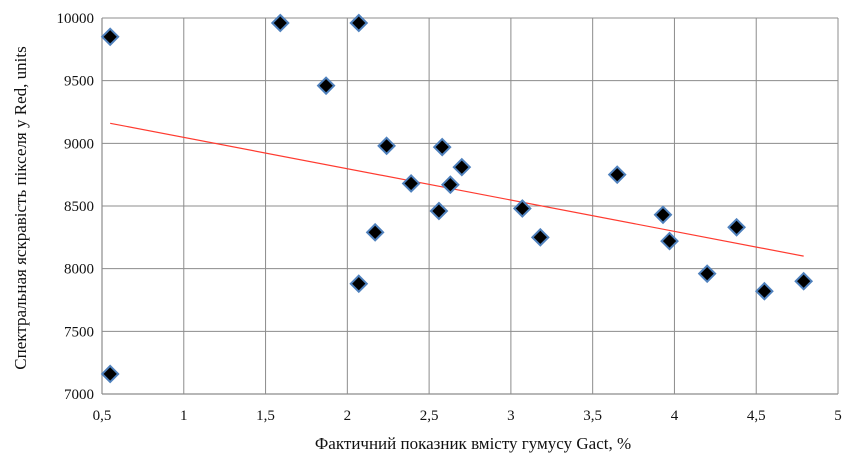 Image resolution: width=843 pixels, height=462 pixels. I want to click on x-tick-label: 2,5, so click(429, 416).